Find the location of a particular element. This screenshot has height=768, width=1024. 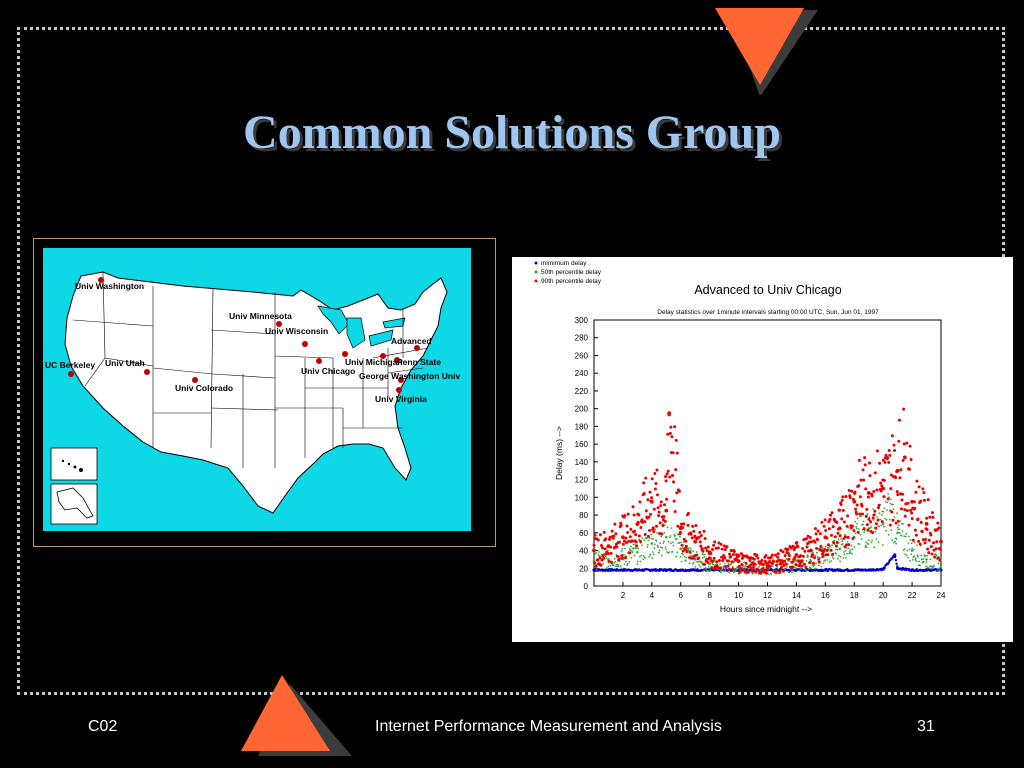

y-tick-label: 240 is located at coordinates (582, 373).